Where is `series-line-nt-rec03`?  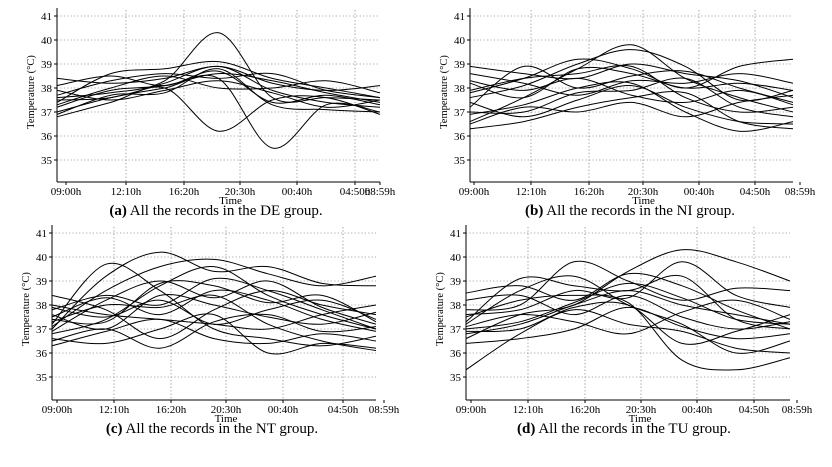
series-line-nt-rec03 is located at coordinates (214, 310).